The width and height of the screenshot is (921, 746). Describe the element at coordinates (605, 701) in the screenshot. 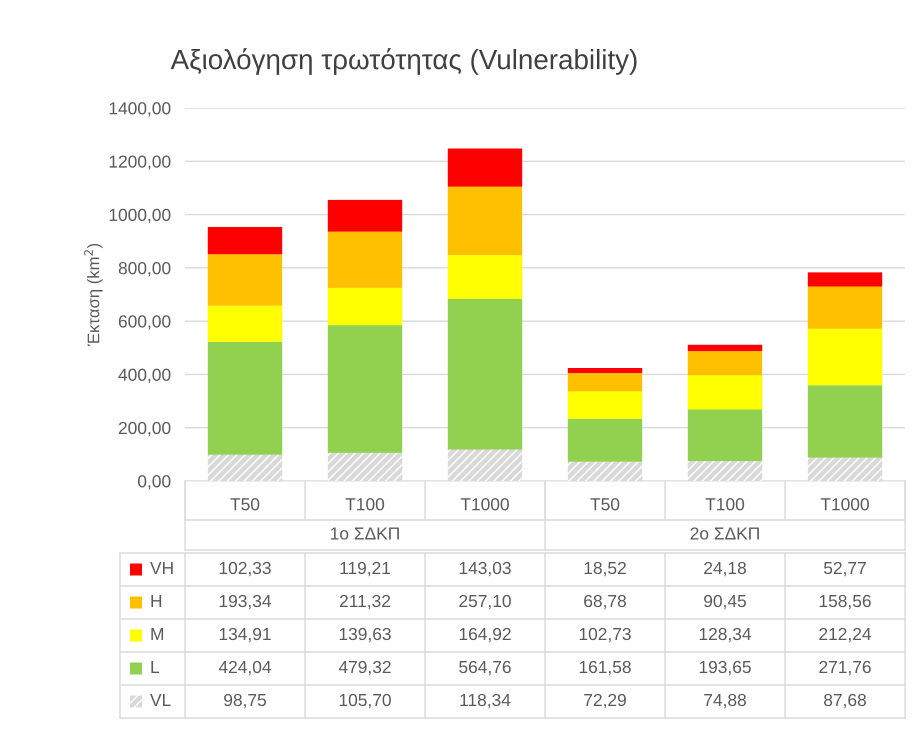

I see `data-label: 72,29` at that location.